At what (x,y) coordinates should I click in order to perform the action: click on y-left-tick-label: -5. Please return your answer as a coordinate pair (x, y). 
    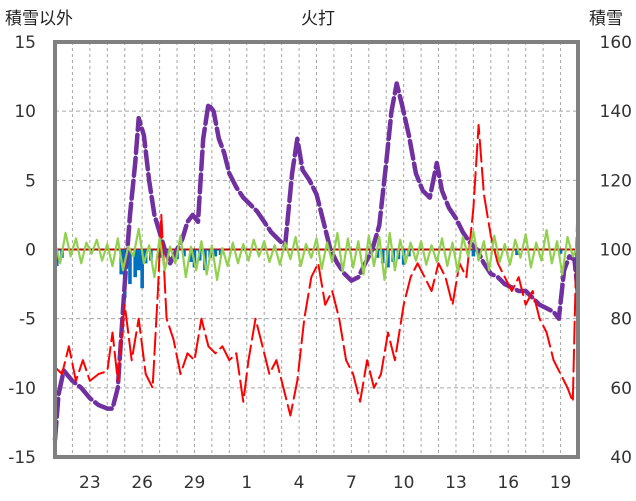
    Looking at the image, I should click on (27, 320).